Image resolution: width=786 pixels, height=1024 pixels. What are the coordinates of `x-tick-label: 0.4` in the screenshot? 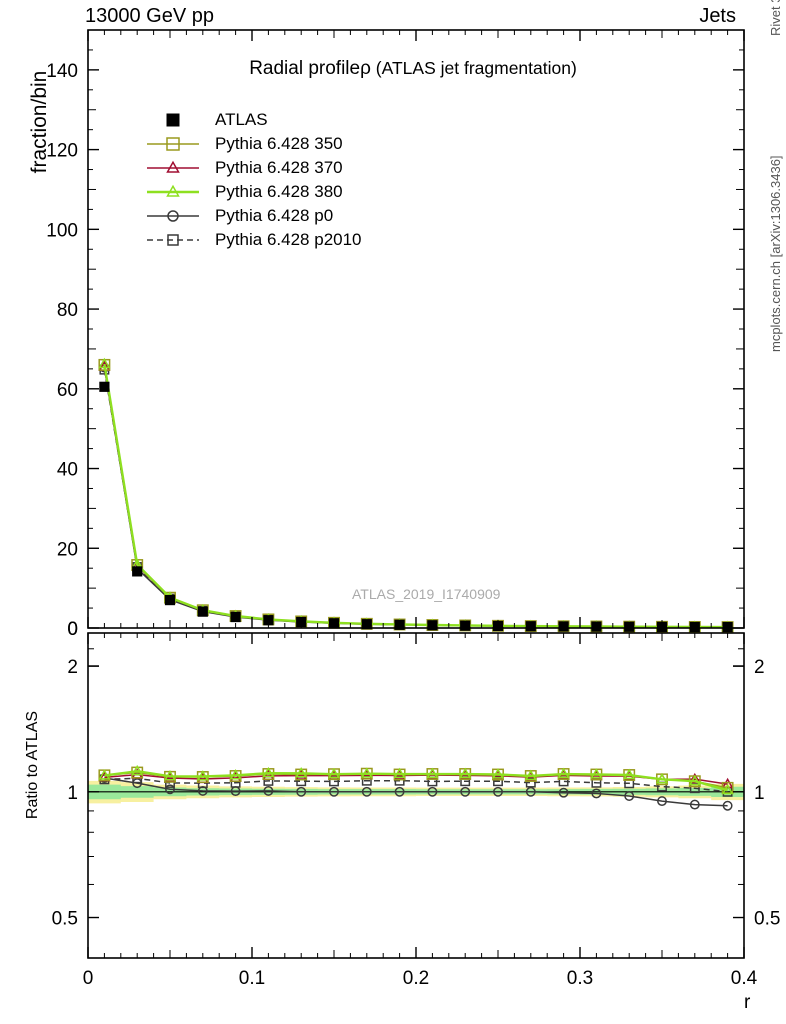 It's located at (744, 978).